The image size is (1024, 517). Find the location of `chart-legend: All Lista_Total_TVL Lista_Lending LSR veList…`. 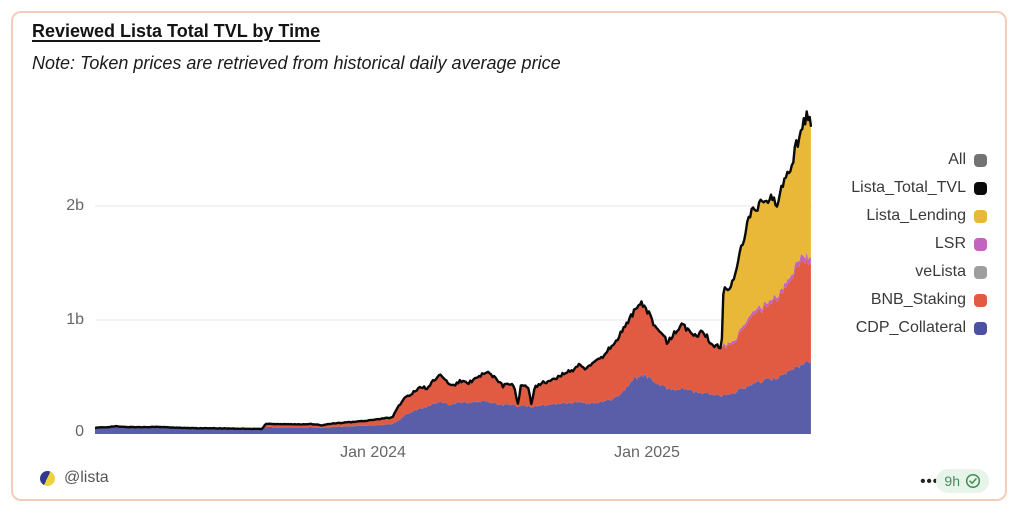

chart-legend: All Lista_Total_TVL Lista_Lending LSR veList… is located at coordinates (919, 244).